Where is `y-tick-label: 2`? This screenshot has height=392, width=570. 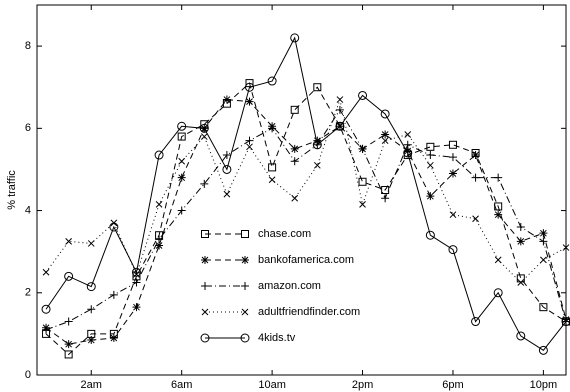 y-tick-label: 2 is located at coordinates (28, 293).